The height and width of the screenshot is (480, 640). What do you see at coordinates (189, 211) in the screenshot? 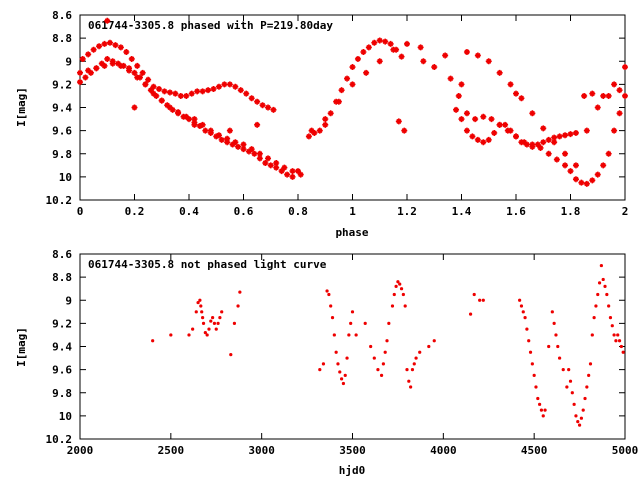
I see `phased-plot-xtick-label: 0.4` at bounding box center [189, 211].